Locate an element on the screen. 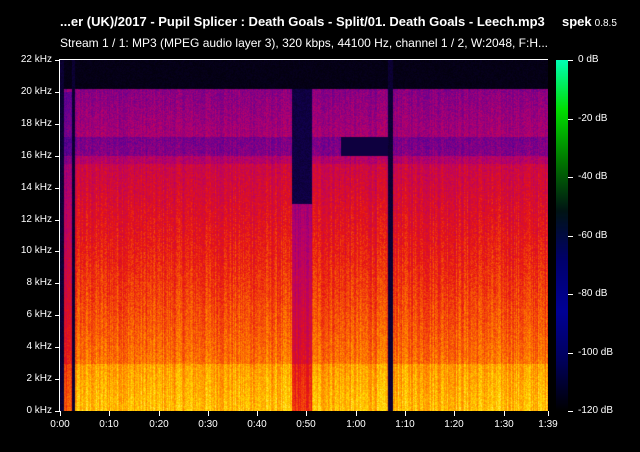  frequency-tick-label: 14 kHz is located at coordinates (36, 187).